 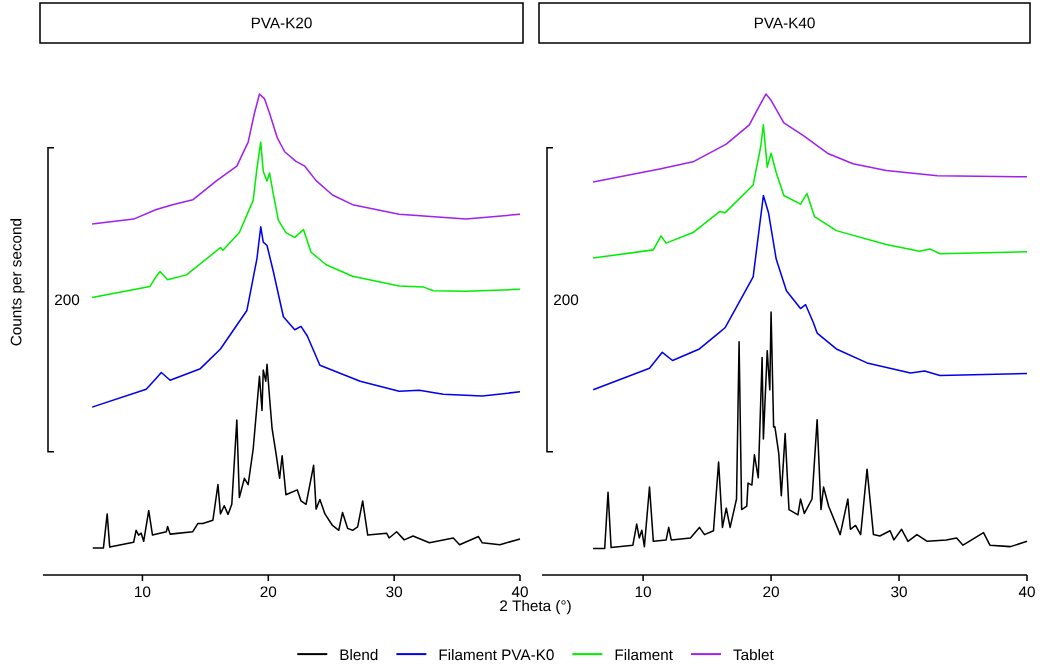 I want to click on legend-label: Filament, so click(x=644, y=654).